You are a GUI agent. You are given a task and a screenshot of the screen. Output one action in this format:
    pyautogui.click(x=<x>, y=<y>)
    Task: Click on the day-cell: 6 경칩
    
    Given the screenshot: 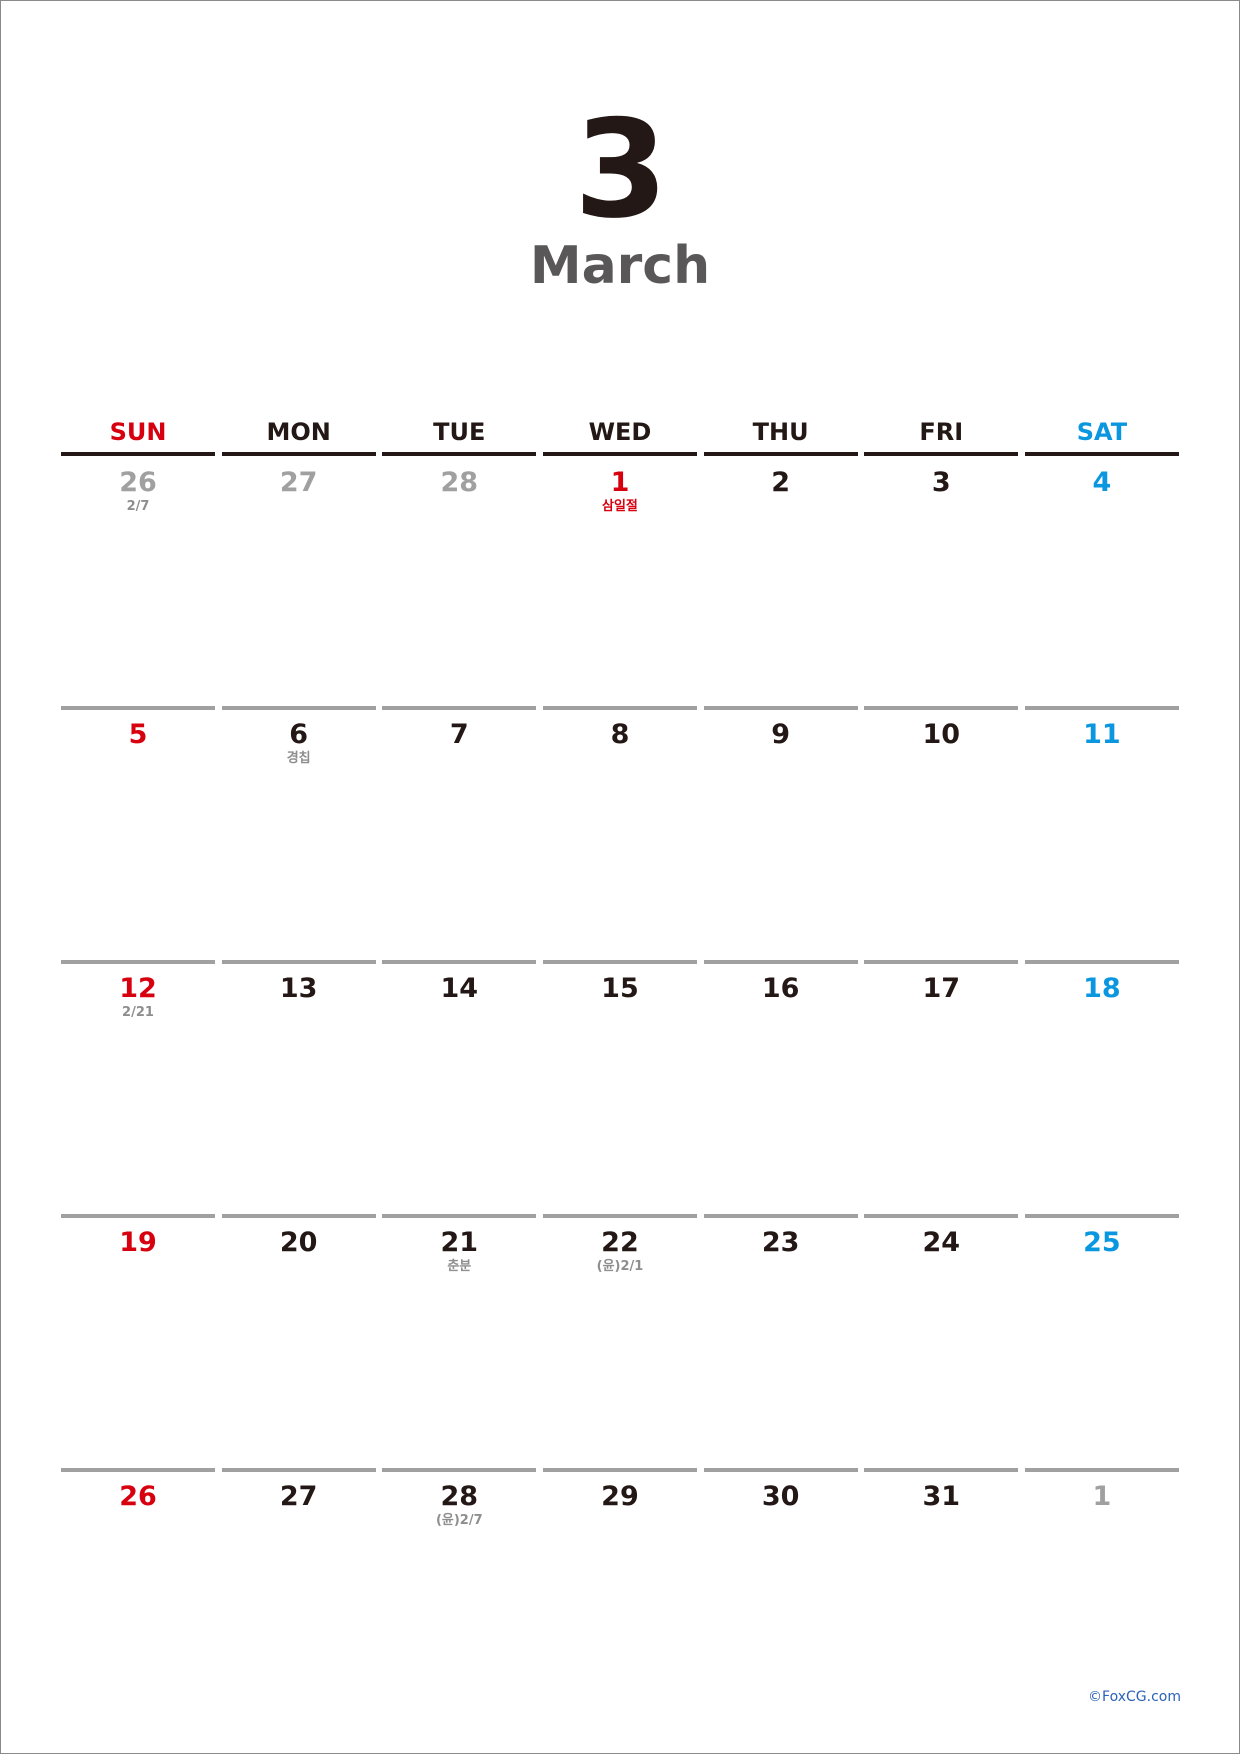 What is the action you would take?
    pyautogui.click(x=298, y=833)
    